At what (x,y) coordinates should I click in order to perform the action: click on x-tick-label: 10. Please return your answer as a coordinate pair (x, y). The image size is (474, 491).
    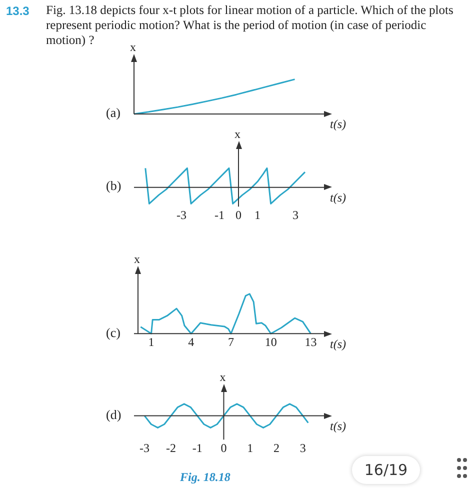
    Looking at the image, I should click on (270, 341).